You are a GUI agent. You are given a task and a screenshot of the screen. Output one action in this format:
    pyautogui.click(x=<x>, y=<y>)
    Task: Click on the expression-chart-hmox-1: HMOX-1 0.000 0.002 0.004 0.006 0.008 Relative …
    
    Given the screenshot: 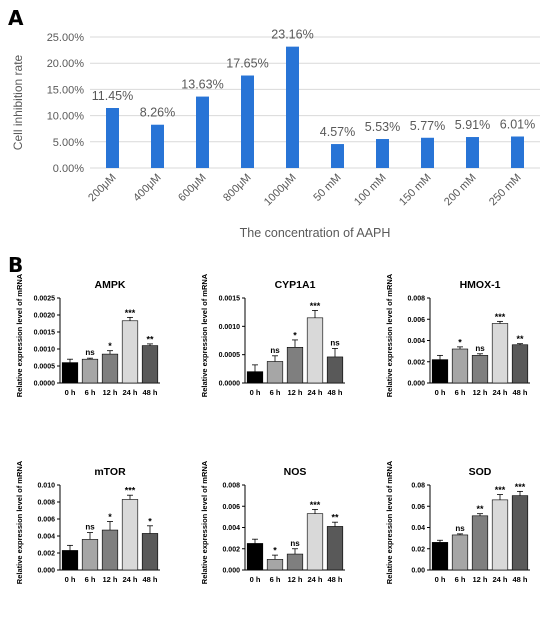 What is the action you would take?
    pyautogui.click(x=457, y=335)
    